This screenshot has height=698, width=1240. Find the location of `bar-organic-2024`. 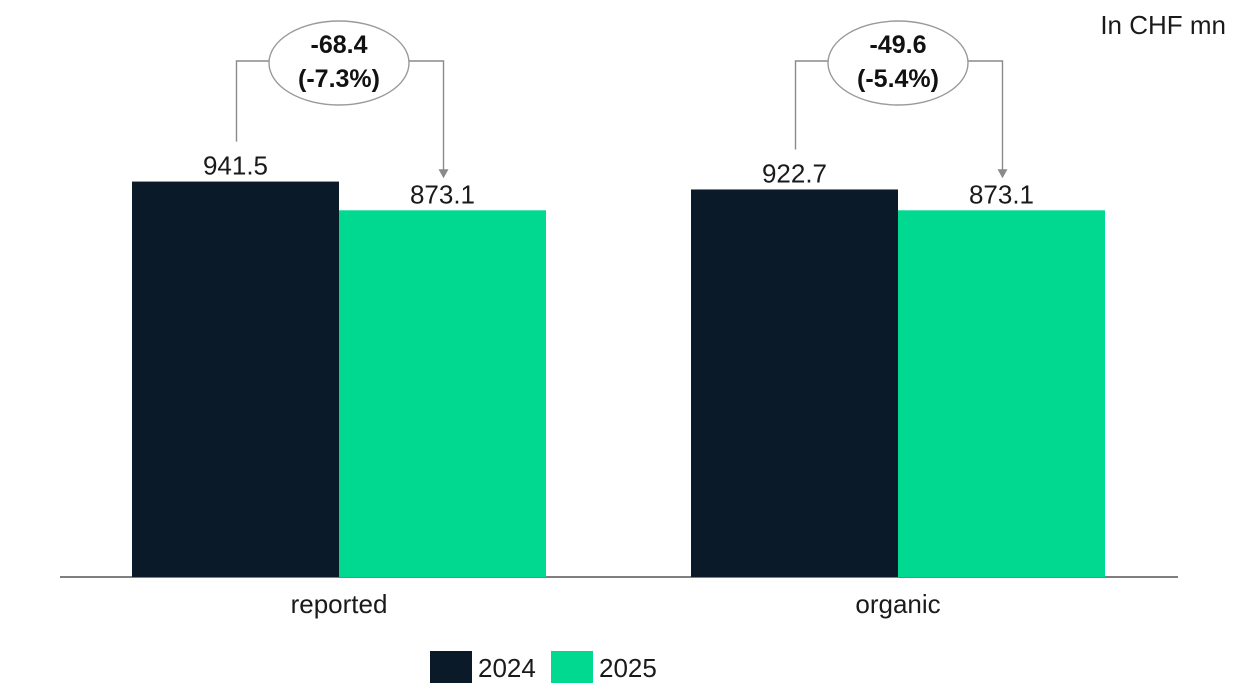

bar-organic-2024 is located at coordinates (794, 383).